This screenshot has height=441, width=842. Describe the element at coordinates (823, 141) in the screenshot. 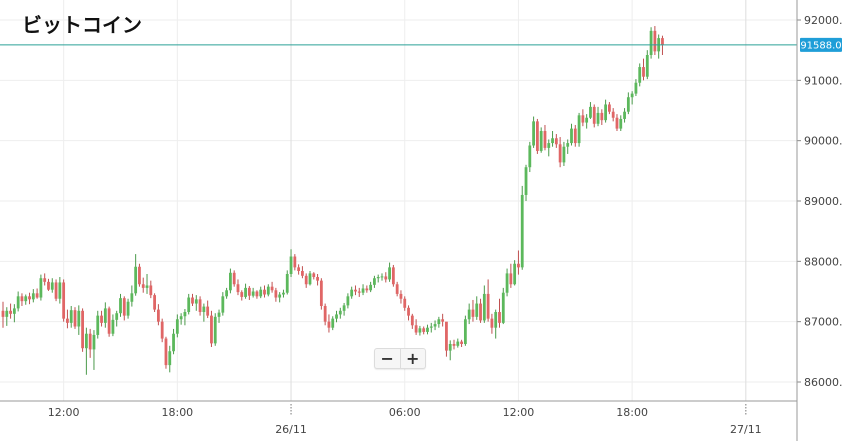

I see `y-tick-label: 90000.0` at that location.